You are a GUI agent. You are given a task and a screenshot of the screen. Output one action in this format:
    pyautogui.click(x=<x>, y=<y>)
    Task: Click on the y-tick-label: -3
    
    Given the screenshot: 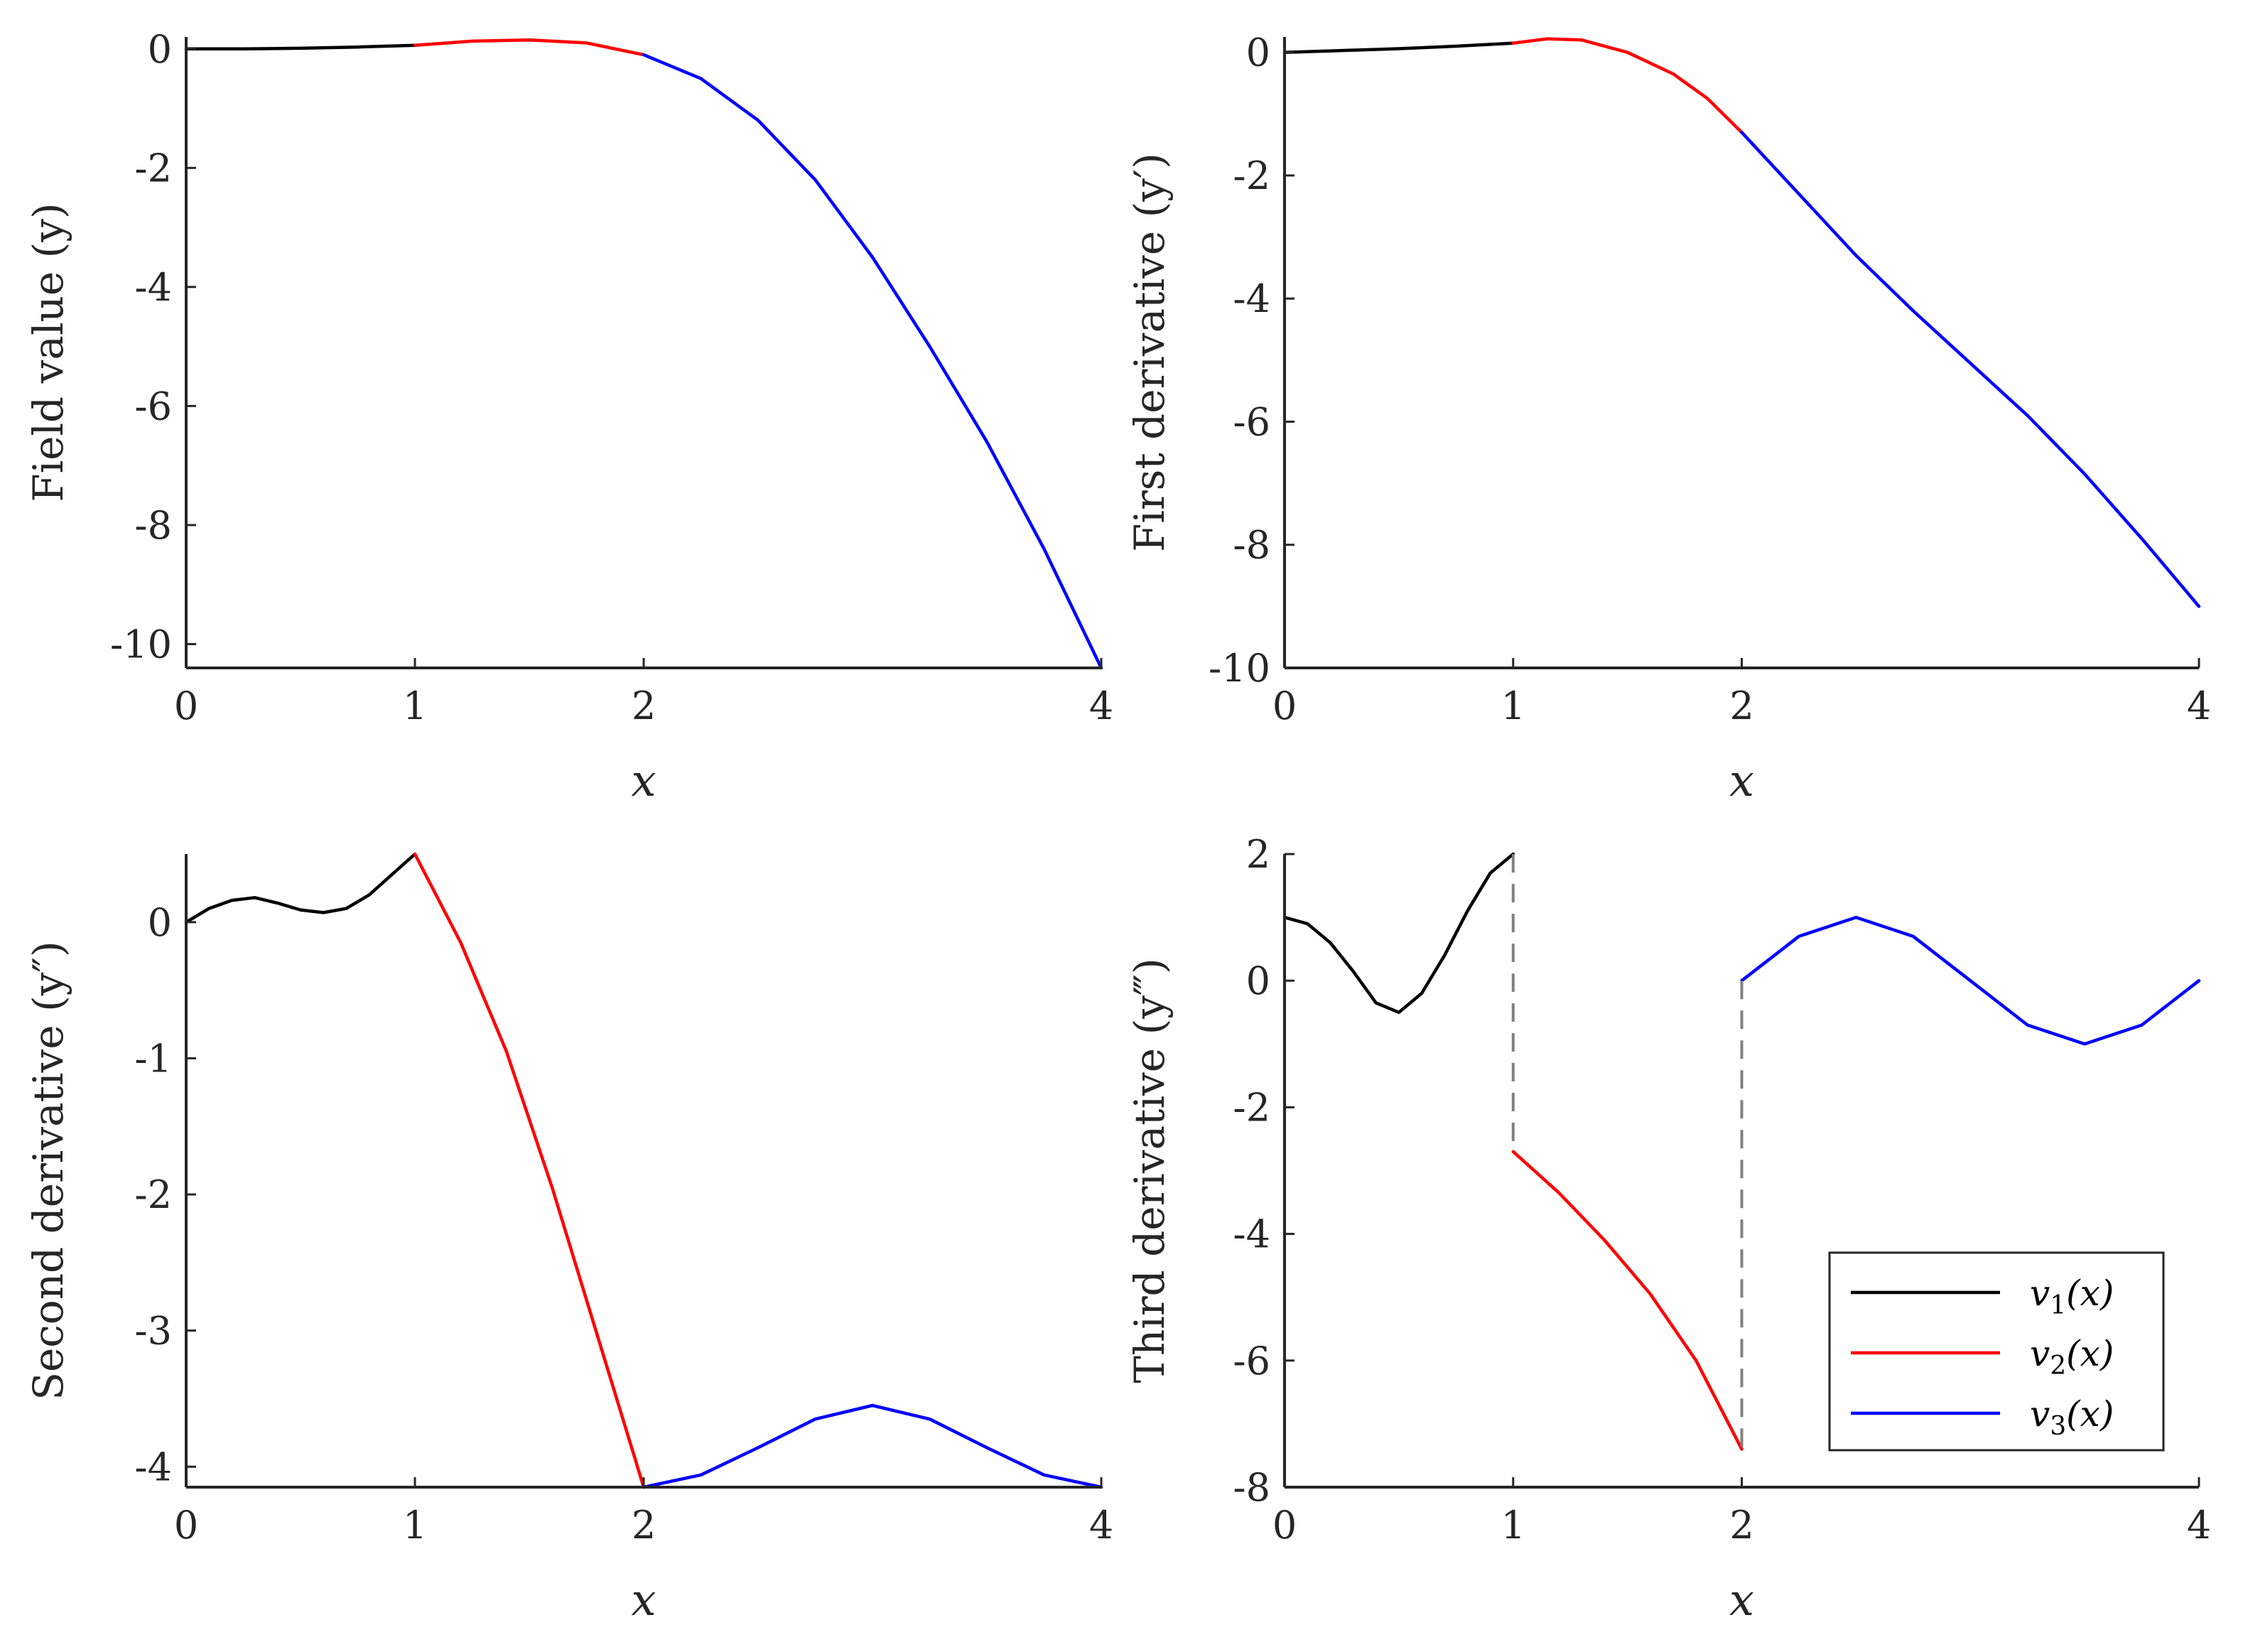 What is the action you would take?
    pyautogui.click(x=153, y=1332)
    